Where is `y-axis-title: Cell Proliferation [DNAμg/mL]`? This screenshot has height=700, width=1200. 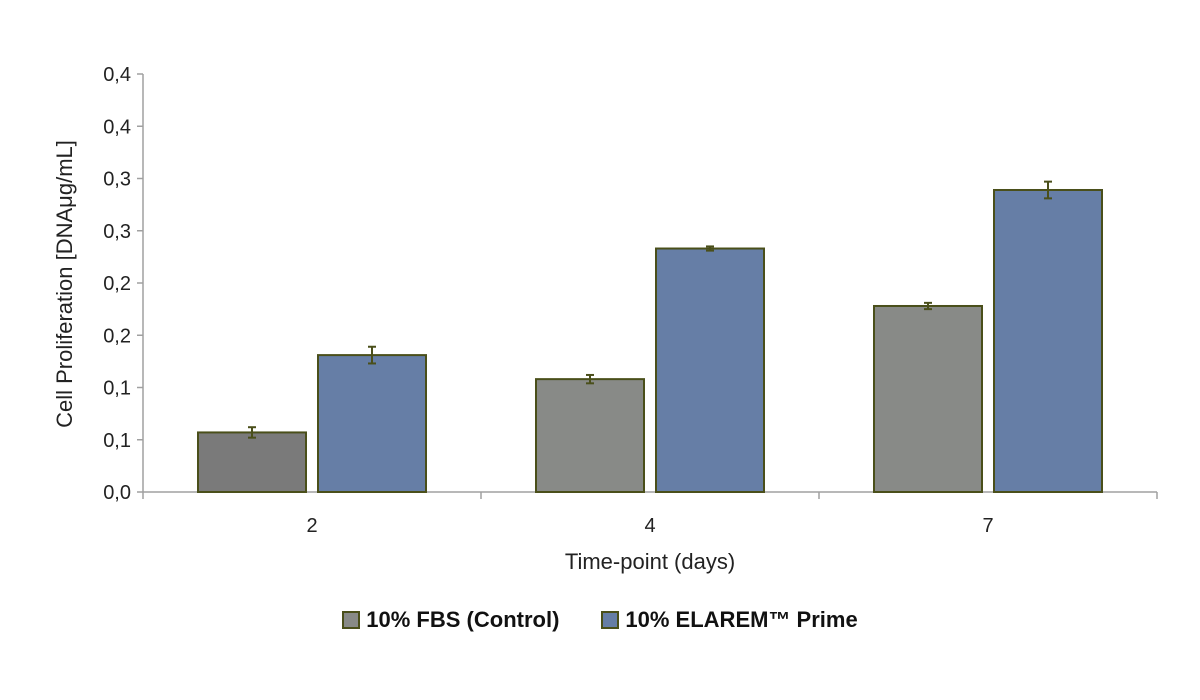
y-axis-title: Cell Proliferation [DNAμg/mL] is located at coordinates (64, 284).